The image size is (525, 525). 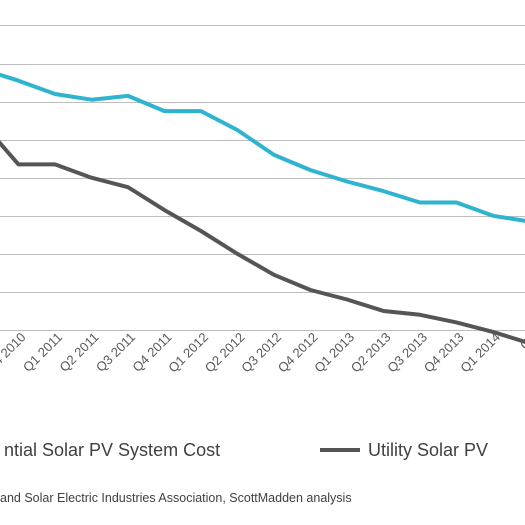 I want to click on x-tick-label: Q2 2011, so click(x=78, y=352).